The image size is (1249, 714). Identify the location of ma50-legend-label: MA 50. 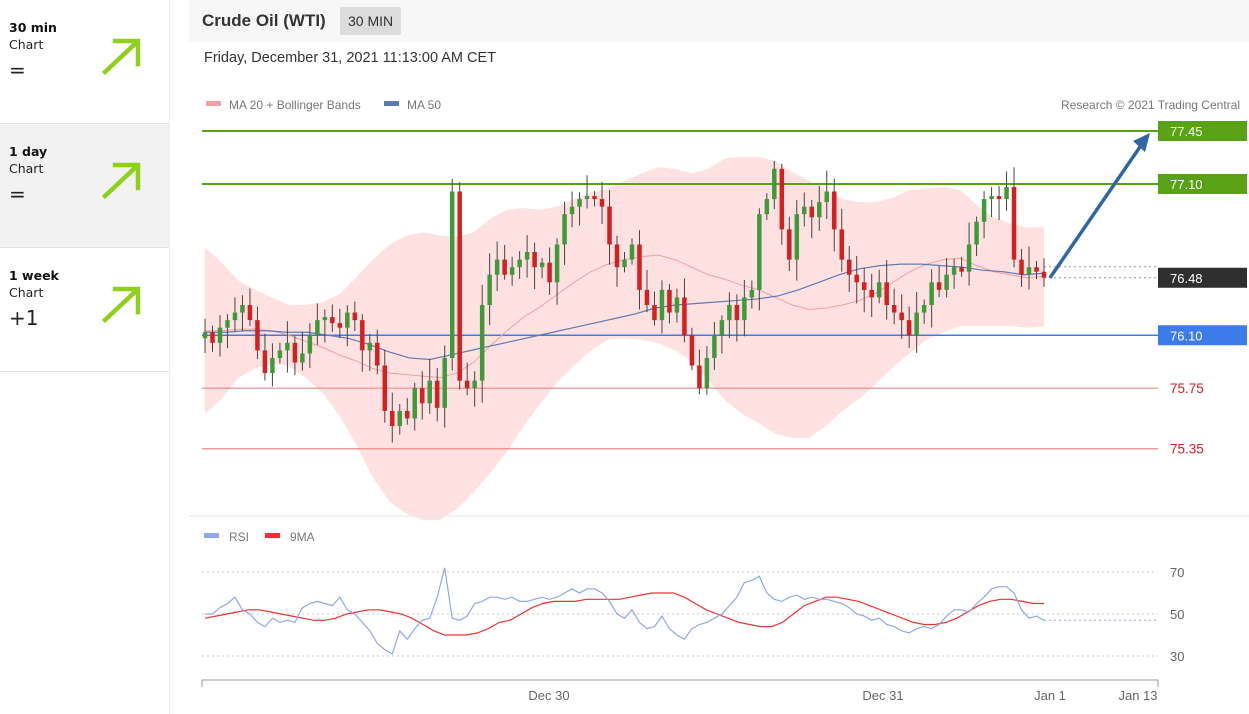
(424, 105).